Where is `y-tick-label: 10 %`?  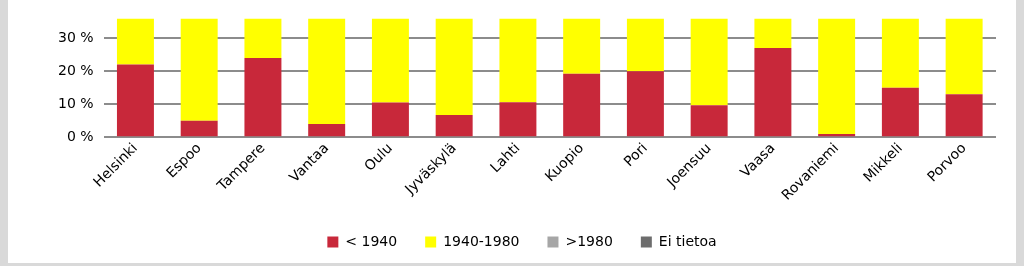 y-tick-label: 10 % is located at coordinates (75, 102).